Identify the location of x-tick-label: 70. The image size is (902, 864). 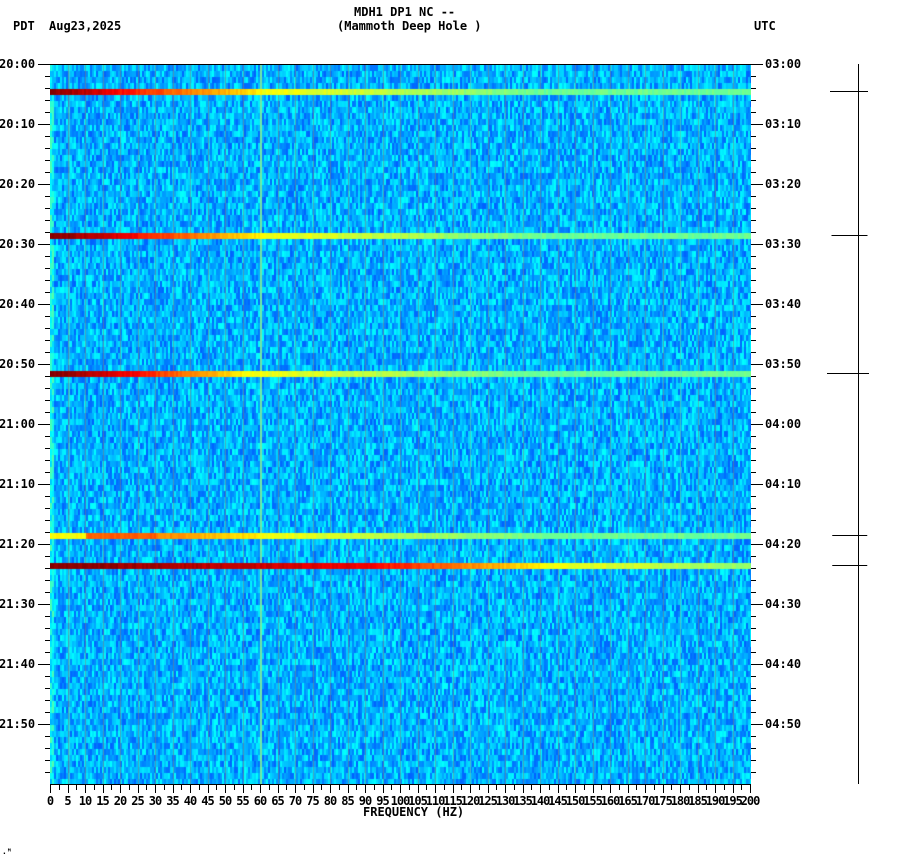
(295, 801).